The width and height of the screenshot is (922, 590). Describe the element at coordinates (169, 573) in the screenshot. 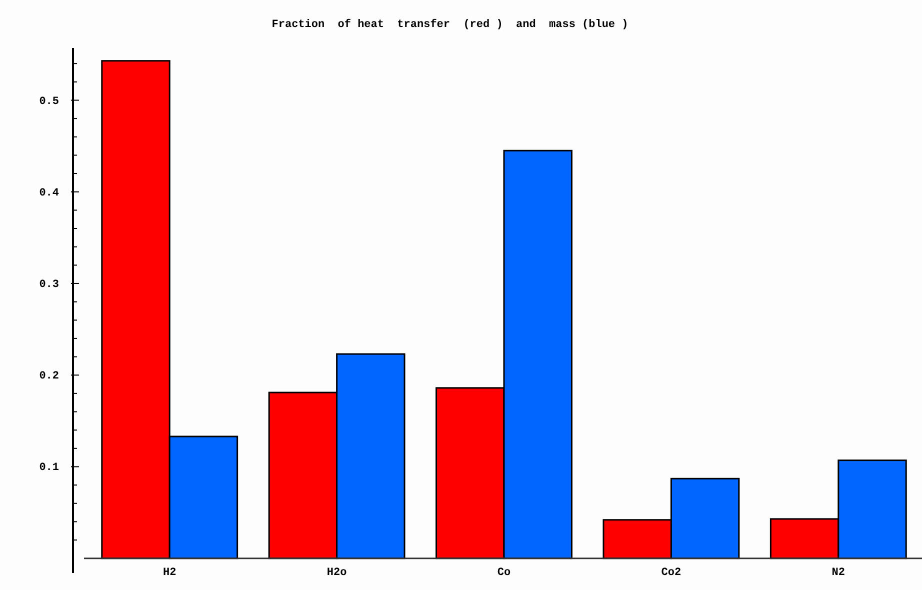

I see `x-tick-label: H2` at that location.